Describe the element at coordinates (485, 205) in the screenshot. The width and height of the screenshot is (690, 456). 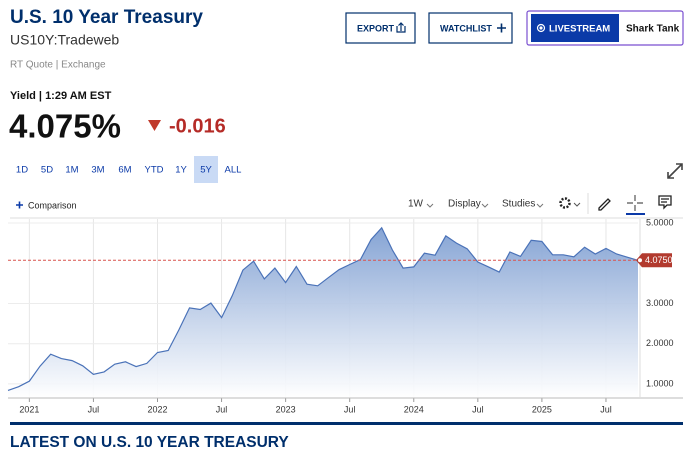
I see `display-caret` at that location.